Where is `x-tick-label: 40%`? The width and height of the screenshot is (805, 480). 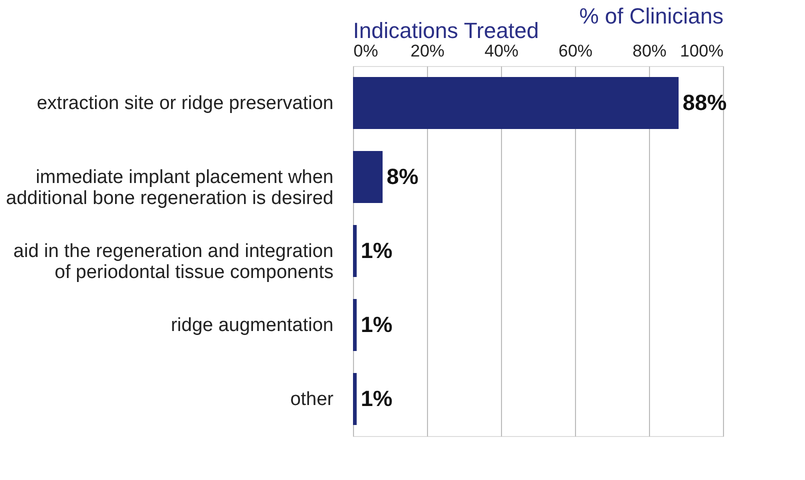
x-tick-label: 40% is located at coordinates (501, 51).